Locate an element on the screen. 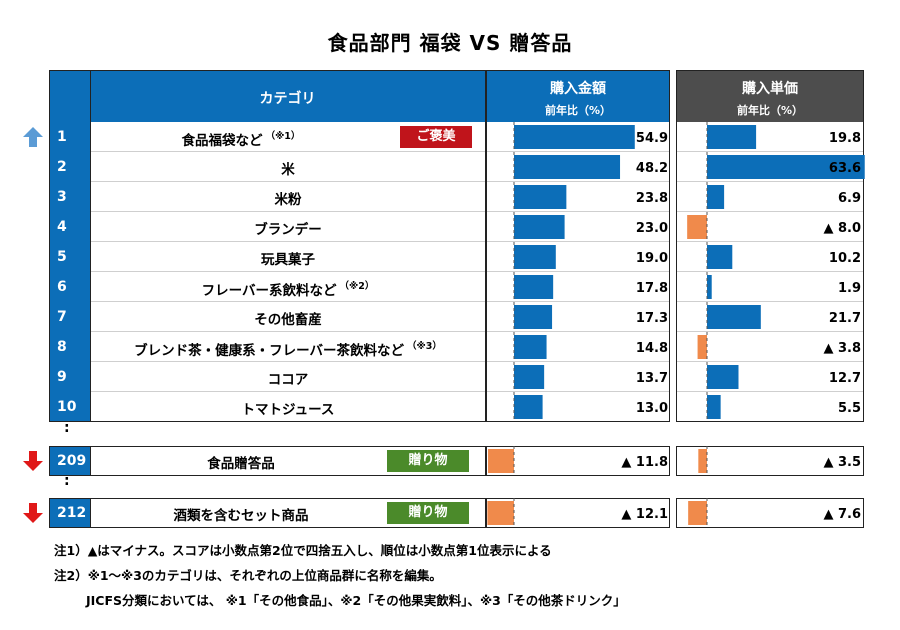 The width and height of the screenshot is (900, 630). unit-price-value-label: 5.5 is located at coordinates (849, 408).